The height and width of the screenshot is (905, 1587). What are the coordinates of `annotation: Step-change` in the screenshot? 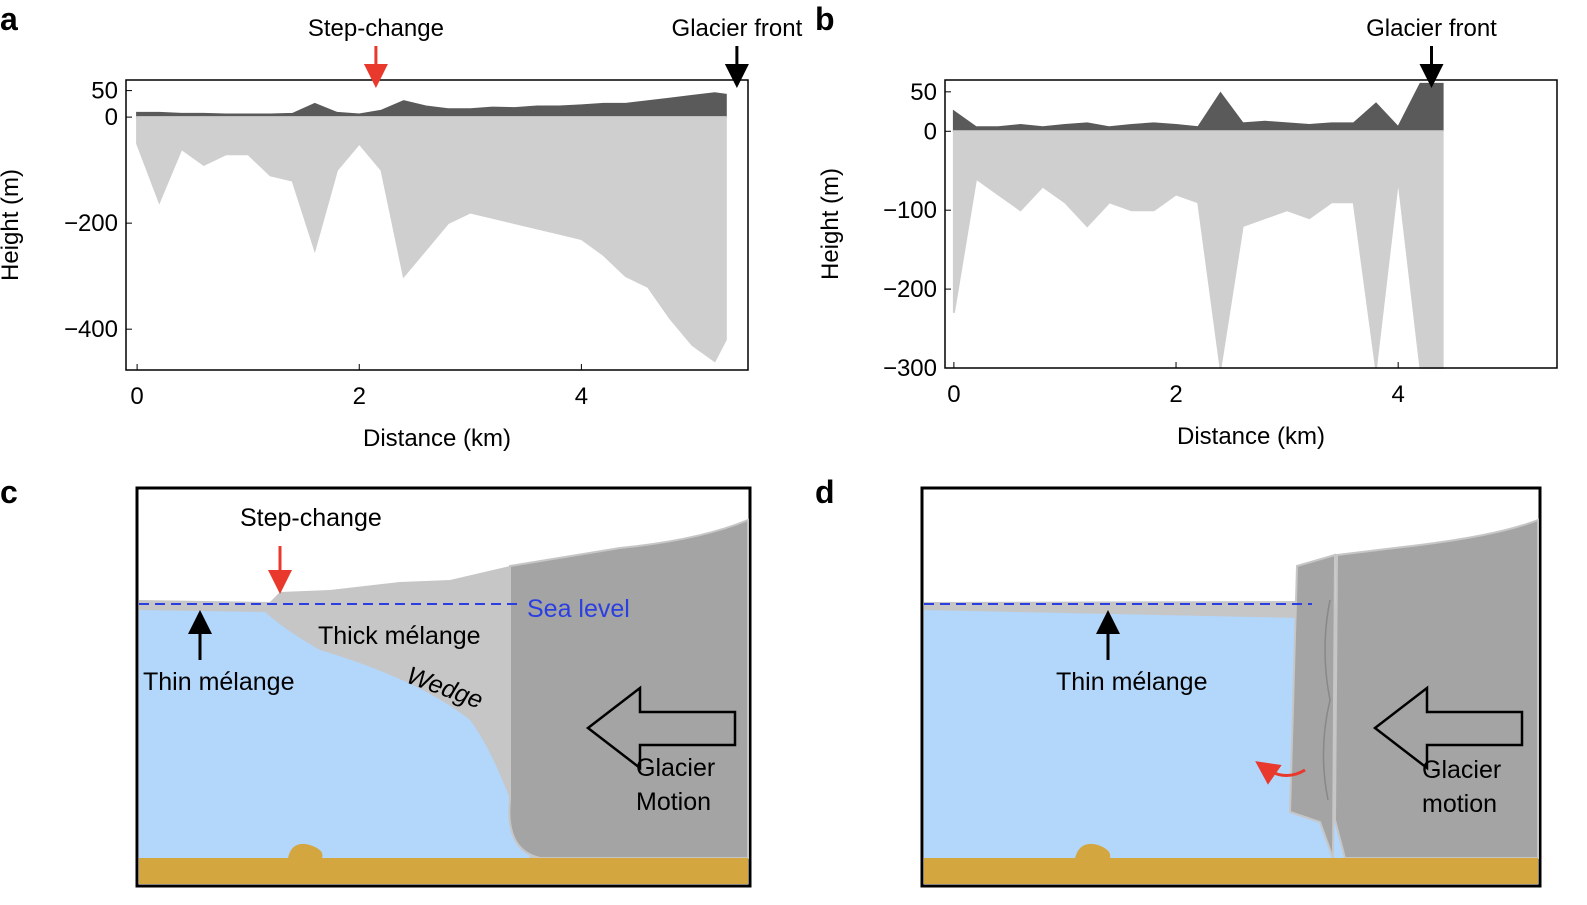 It's located at (376, 28).